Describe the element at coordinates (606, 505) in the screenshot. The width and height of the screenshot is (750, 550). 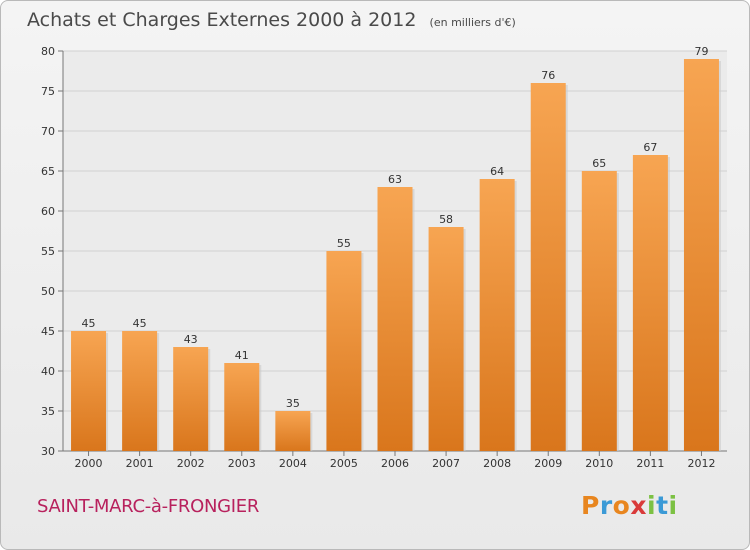
I see `logo-letter: r` at that location.